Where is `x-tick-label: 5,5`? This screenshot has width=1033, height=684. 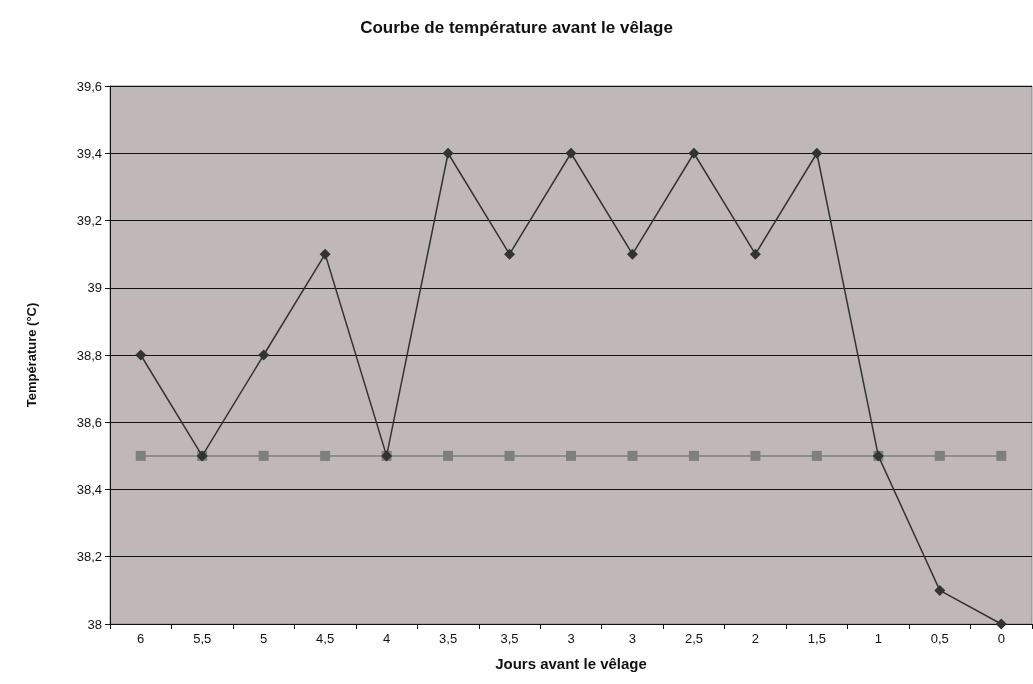
x-tick-label: 5,5 is located at coordinates (202, 638).